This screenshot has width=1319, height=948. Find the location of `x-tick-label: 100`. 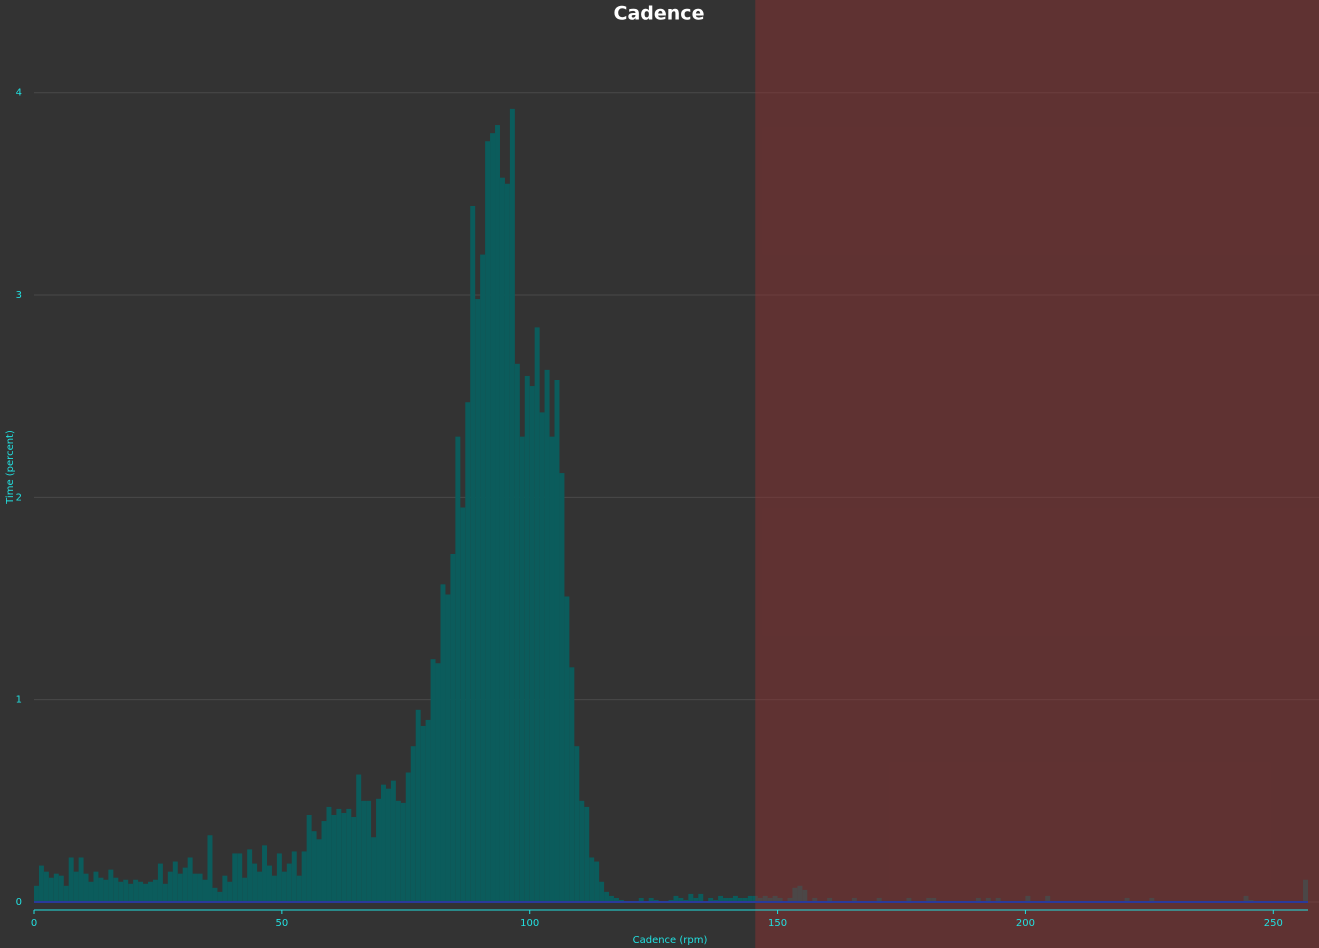

x-tick-label: 100 is located at coordinates (529, 923).